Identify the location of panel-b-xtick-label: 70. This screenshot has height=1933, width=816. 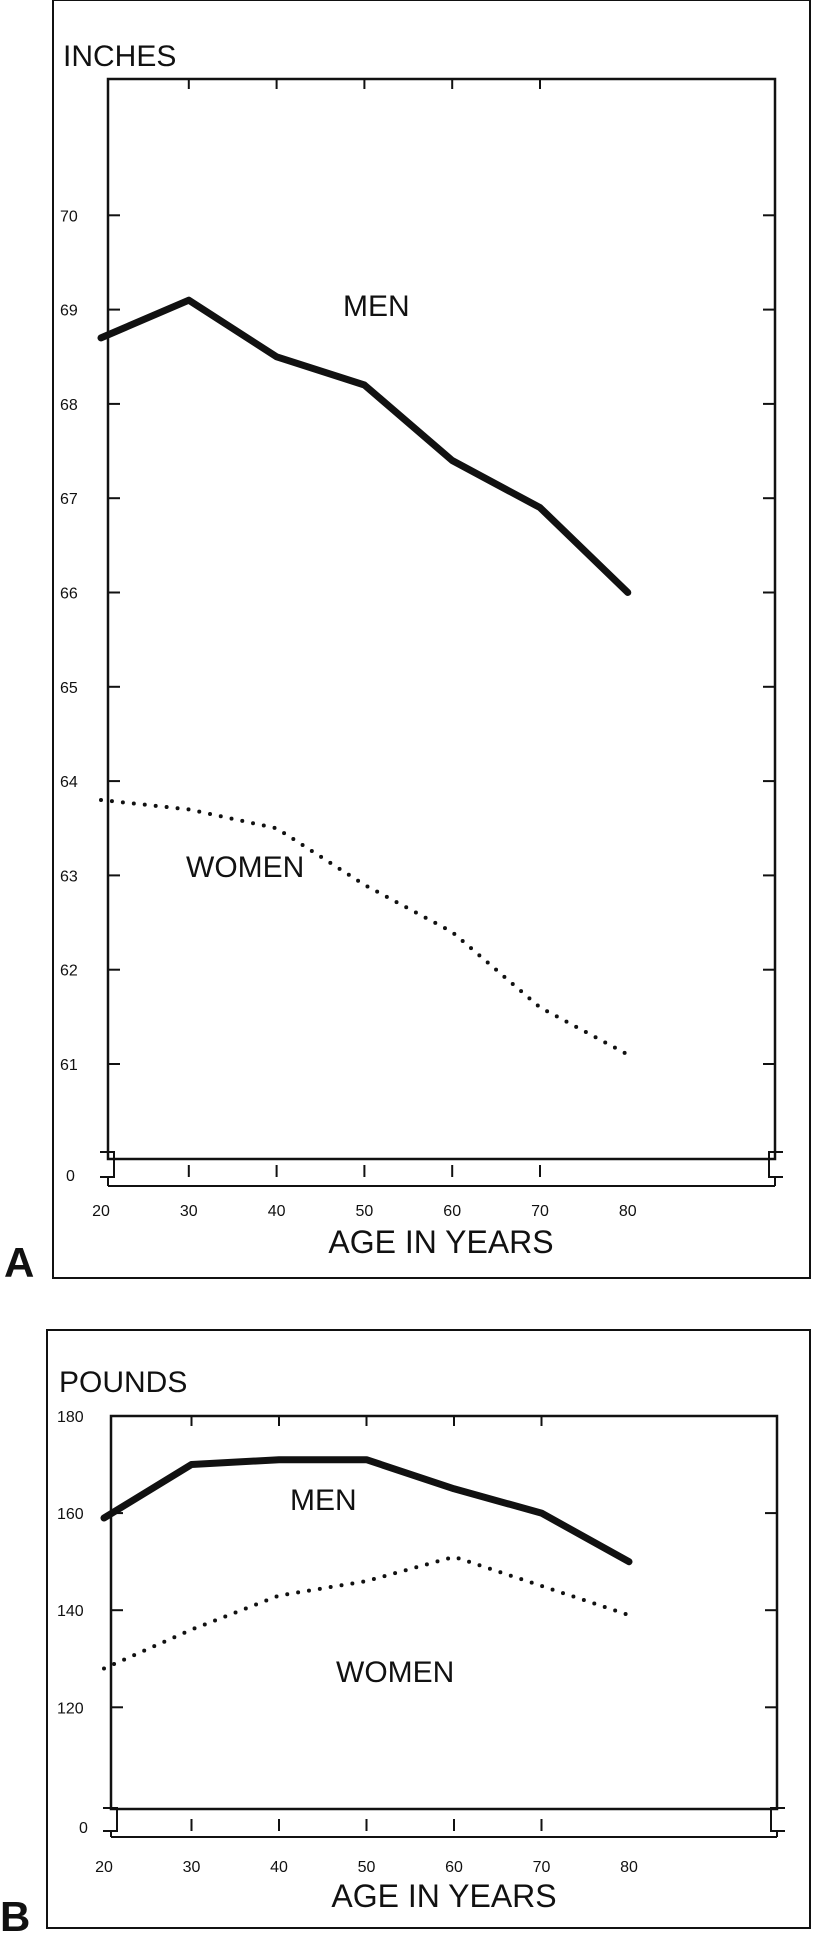
(542, 1867).